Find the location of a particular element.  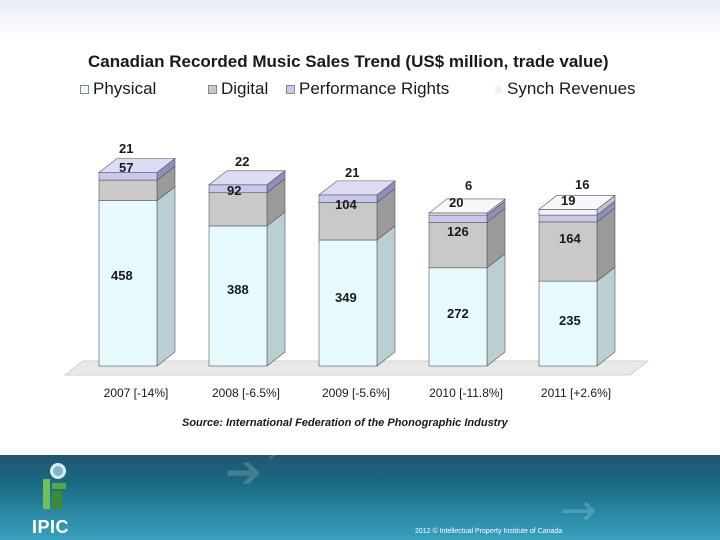

legend-item-digital: Digital is located at coordinates (238, 89).